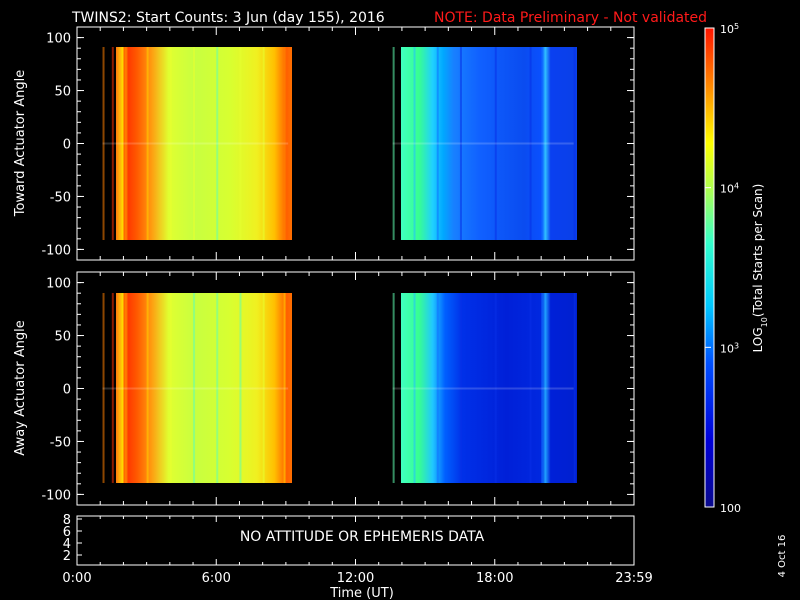 This screenshot has height=600, width=800. What do you see at coordinates (20, 143) in the screenshot?
I see `toward-y-axis-label: Toward Actuator Angle` at bounding box center [20, 143].